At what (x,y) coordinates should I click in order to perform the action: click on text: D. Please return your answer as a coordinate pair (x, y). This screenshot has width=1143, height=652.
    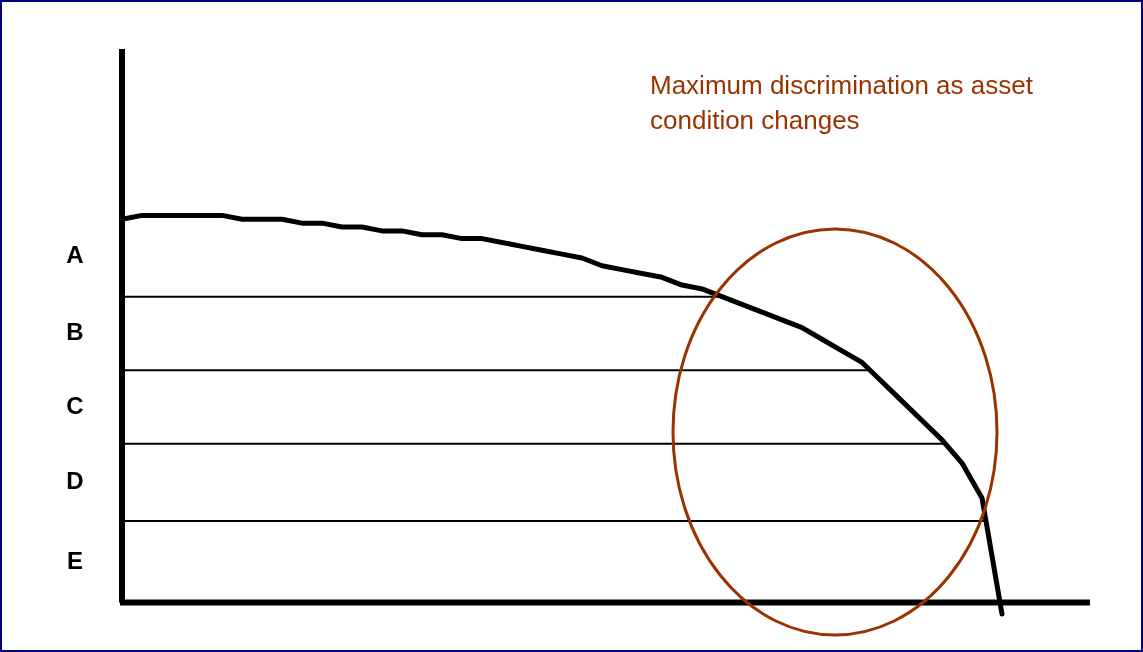
    Looking at the image, I should click on (75, 481).